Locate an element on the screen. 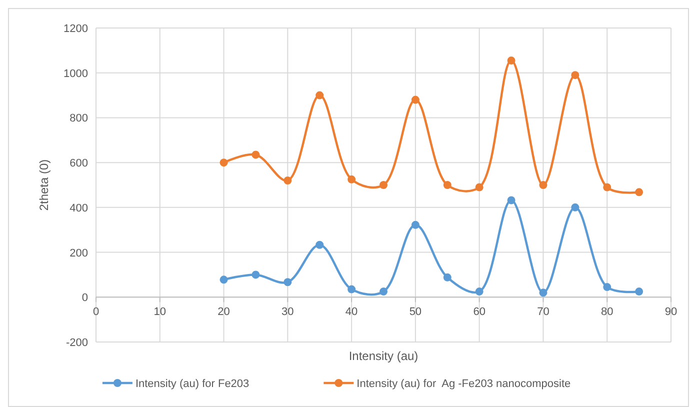 The image size is (697, 407). y-tick-label: 0 is located at coordinates (85, 298).